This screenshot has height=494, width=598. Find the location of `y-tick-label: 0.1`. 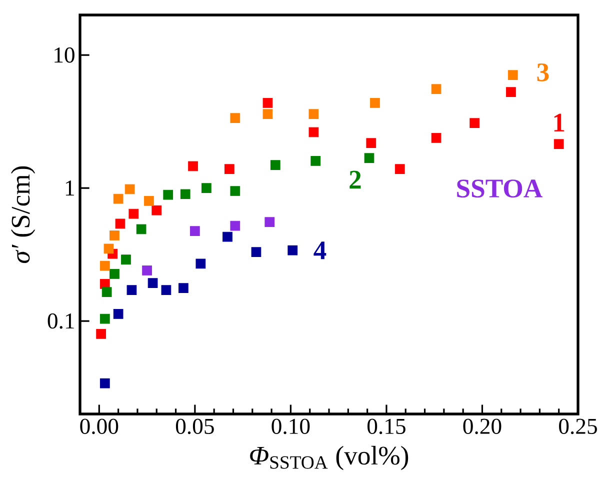

y-tick-label: 0.1 is located at coordinates (61, 321).